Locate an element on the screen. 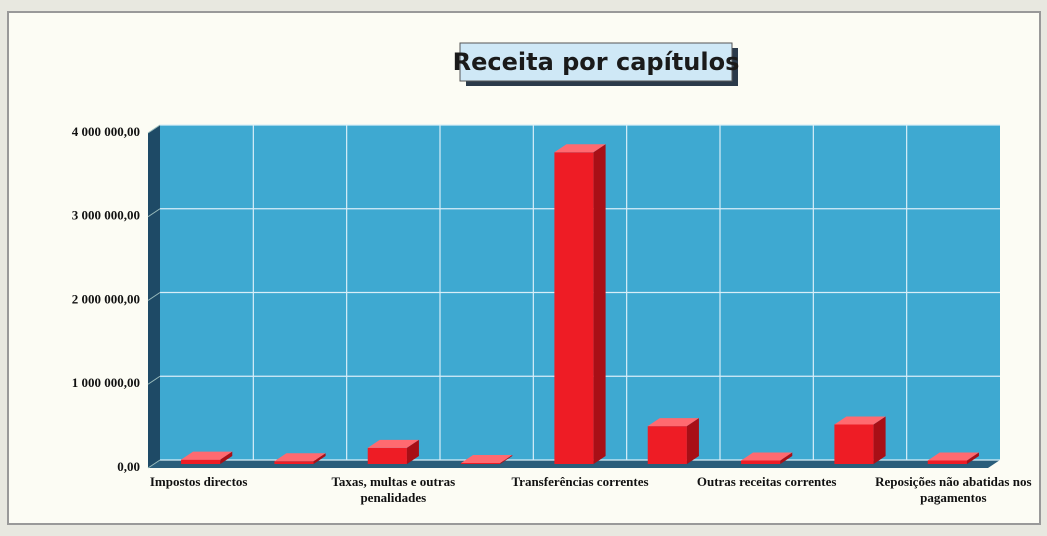  y-tick-label: 2 000 000,00 is located at coordinates (106, 298).